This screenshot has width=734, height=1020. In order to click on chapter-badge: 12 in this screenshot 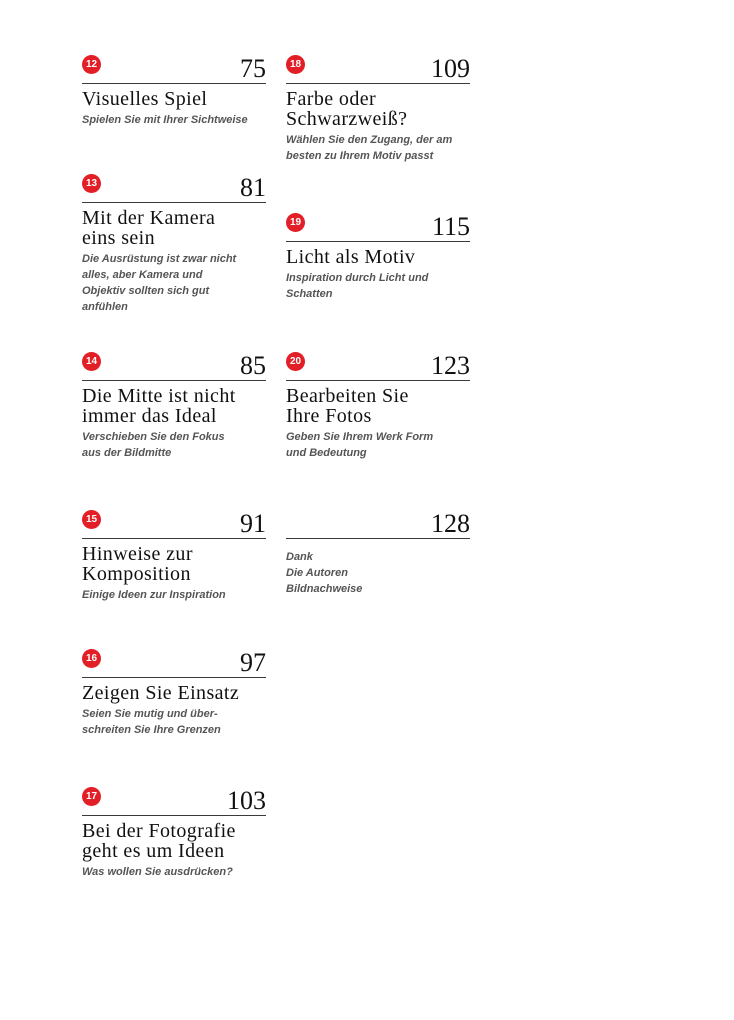, I will do `click(91, 64)`.